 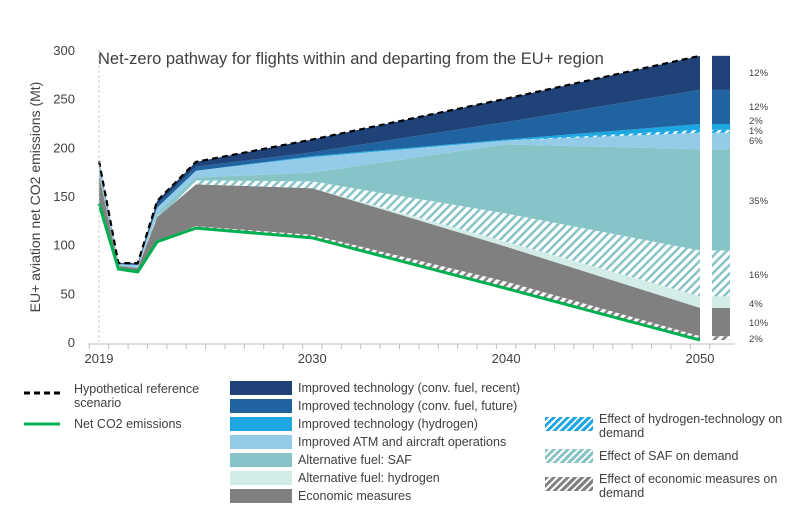 I want to click on y-tick-label: 200, so click(x=64, y=147).